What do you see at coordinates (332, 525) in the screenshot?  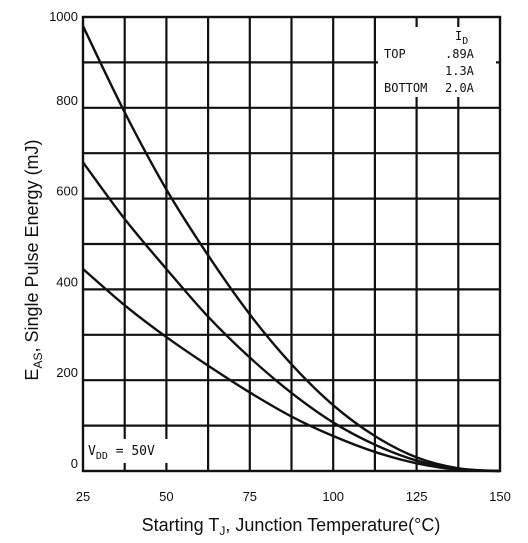 I see `x-axis-title-suffix: , Junction Temperature(°C)` at bounding box center [332, 525].